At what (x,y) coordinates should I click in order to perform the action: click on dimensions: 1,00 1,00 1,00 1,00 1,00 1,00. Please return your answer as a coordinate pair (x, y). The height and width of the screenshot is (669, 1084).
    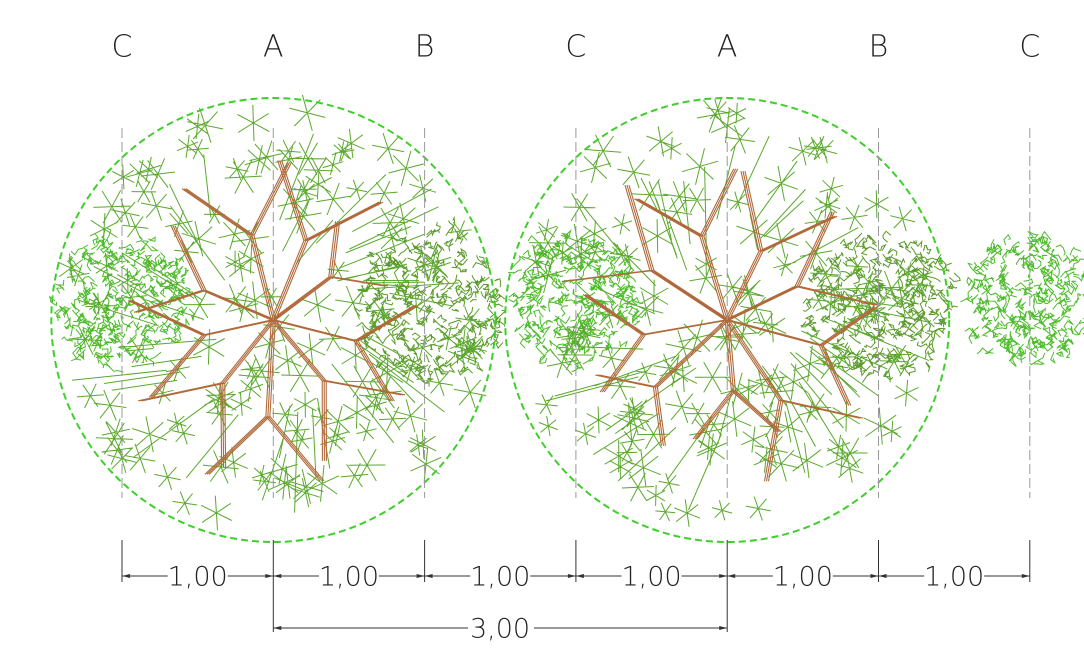
    Looking at the image, I should click on (576, 586).